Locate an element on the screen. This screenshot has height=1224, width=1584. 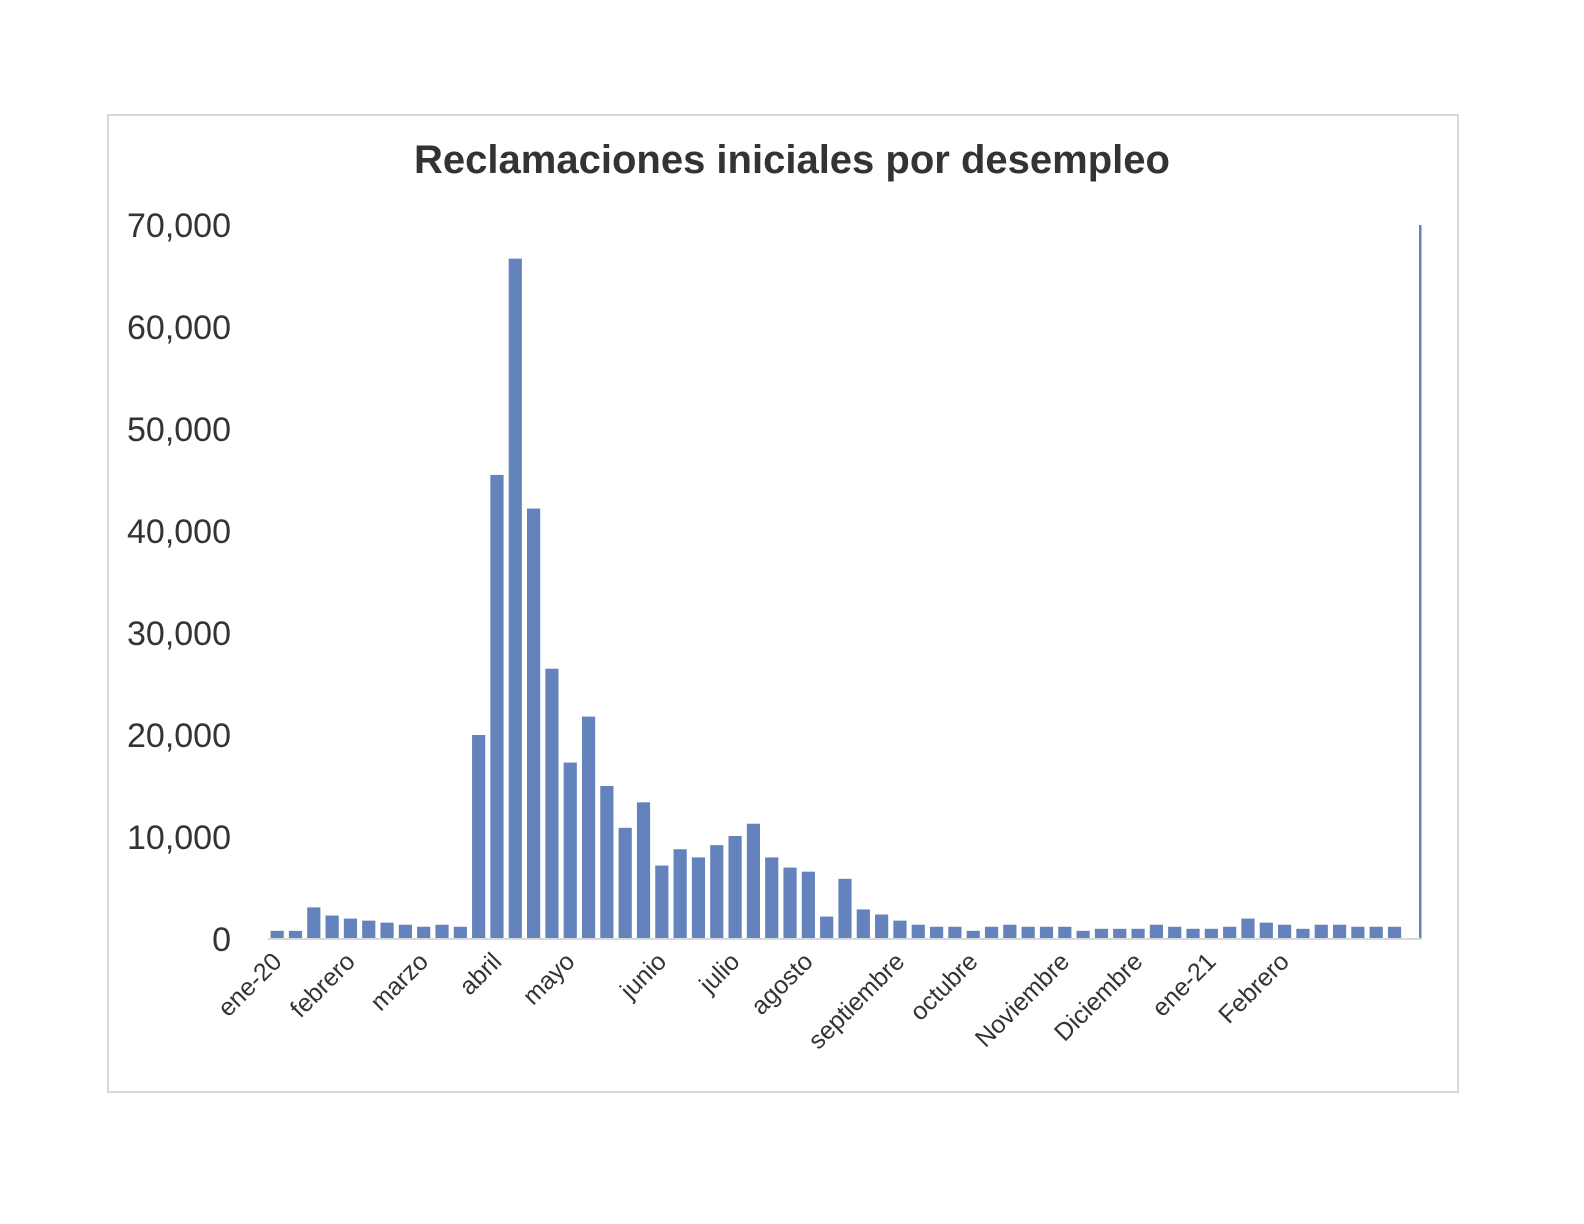
x-tick-label: octubre is located at coordinates (944, 986).